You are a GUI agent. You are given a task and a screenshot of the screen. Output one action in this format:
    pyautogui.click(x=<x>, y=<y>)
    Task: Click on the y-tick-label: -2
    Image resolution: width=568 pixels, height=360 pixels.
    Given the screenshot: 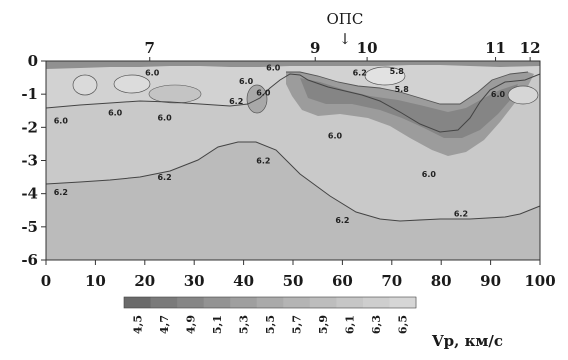 What is the action you would take?
    pyautogui.click(x=29, y=127)
    